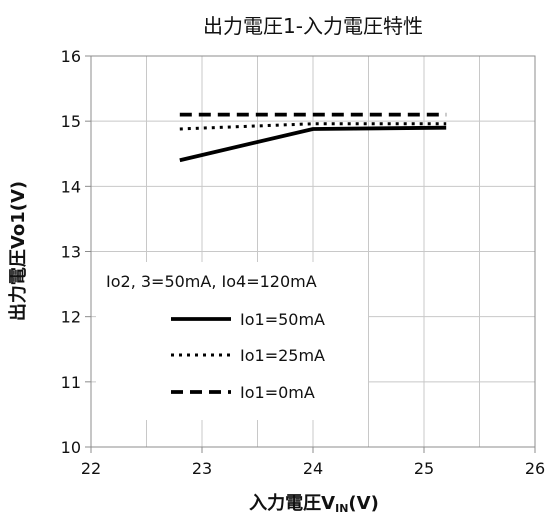  I want to click on legend-label: Io1=50mA, so click(282, 319).